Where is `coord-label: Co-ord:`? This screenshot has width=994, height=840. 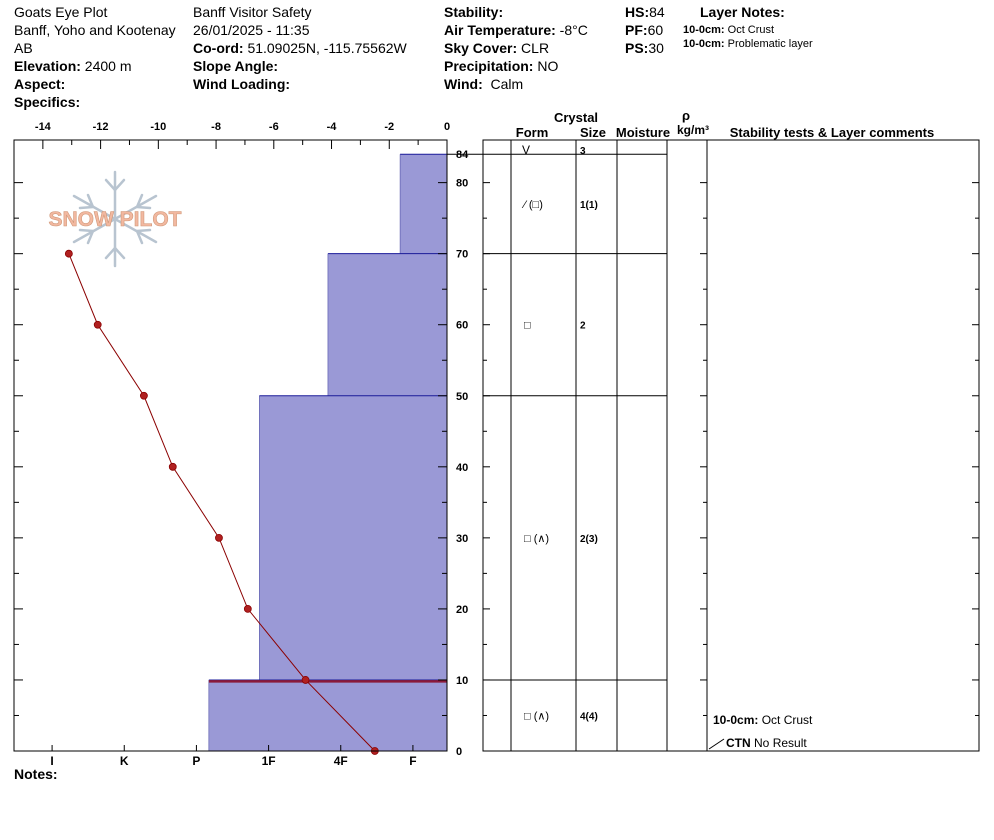
coord-label: Co-ord: is located at coordinates (218, 48).